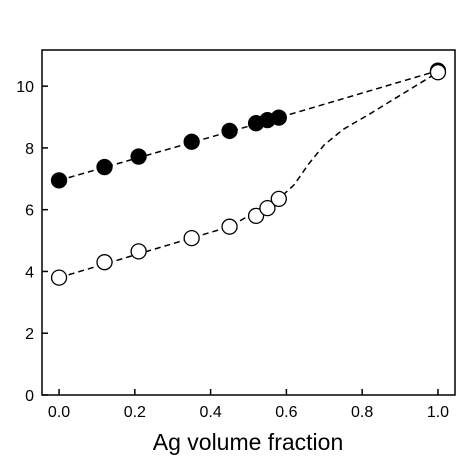 The width and height of the screenshot is (474, 474). What do you see at coordinates (135, 412) in the screenshot?
I see `x-tick-label: 0.2` at bounding box center [135, 412].